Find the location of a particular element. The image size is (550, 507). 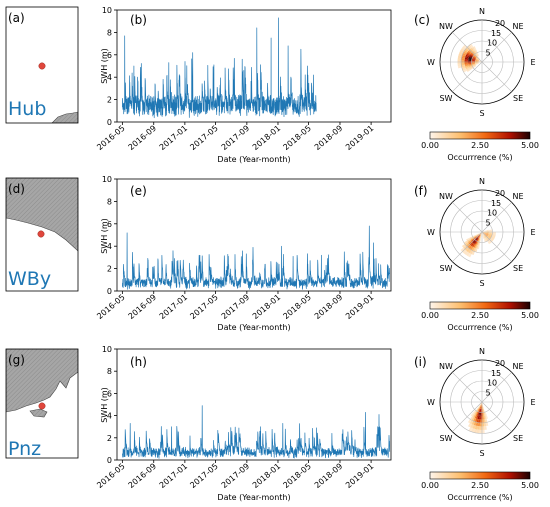

x-tick-label: 2017-01 is located at coordinates (173, 138).